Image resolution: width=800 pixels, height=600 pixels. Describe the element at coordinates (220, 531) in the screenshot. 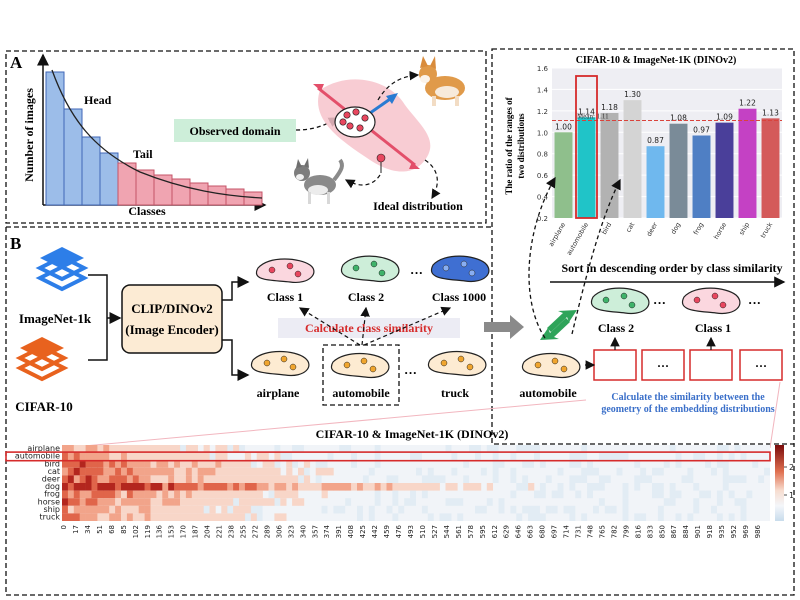

I see `heatmap-xtick-label: 221` at that location.